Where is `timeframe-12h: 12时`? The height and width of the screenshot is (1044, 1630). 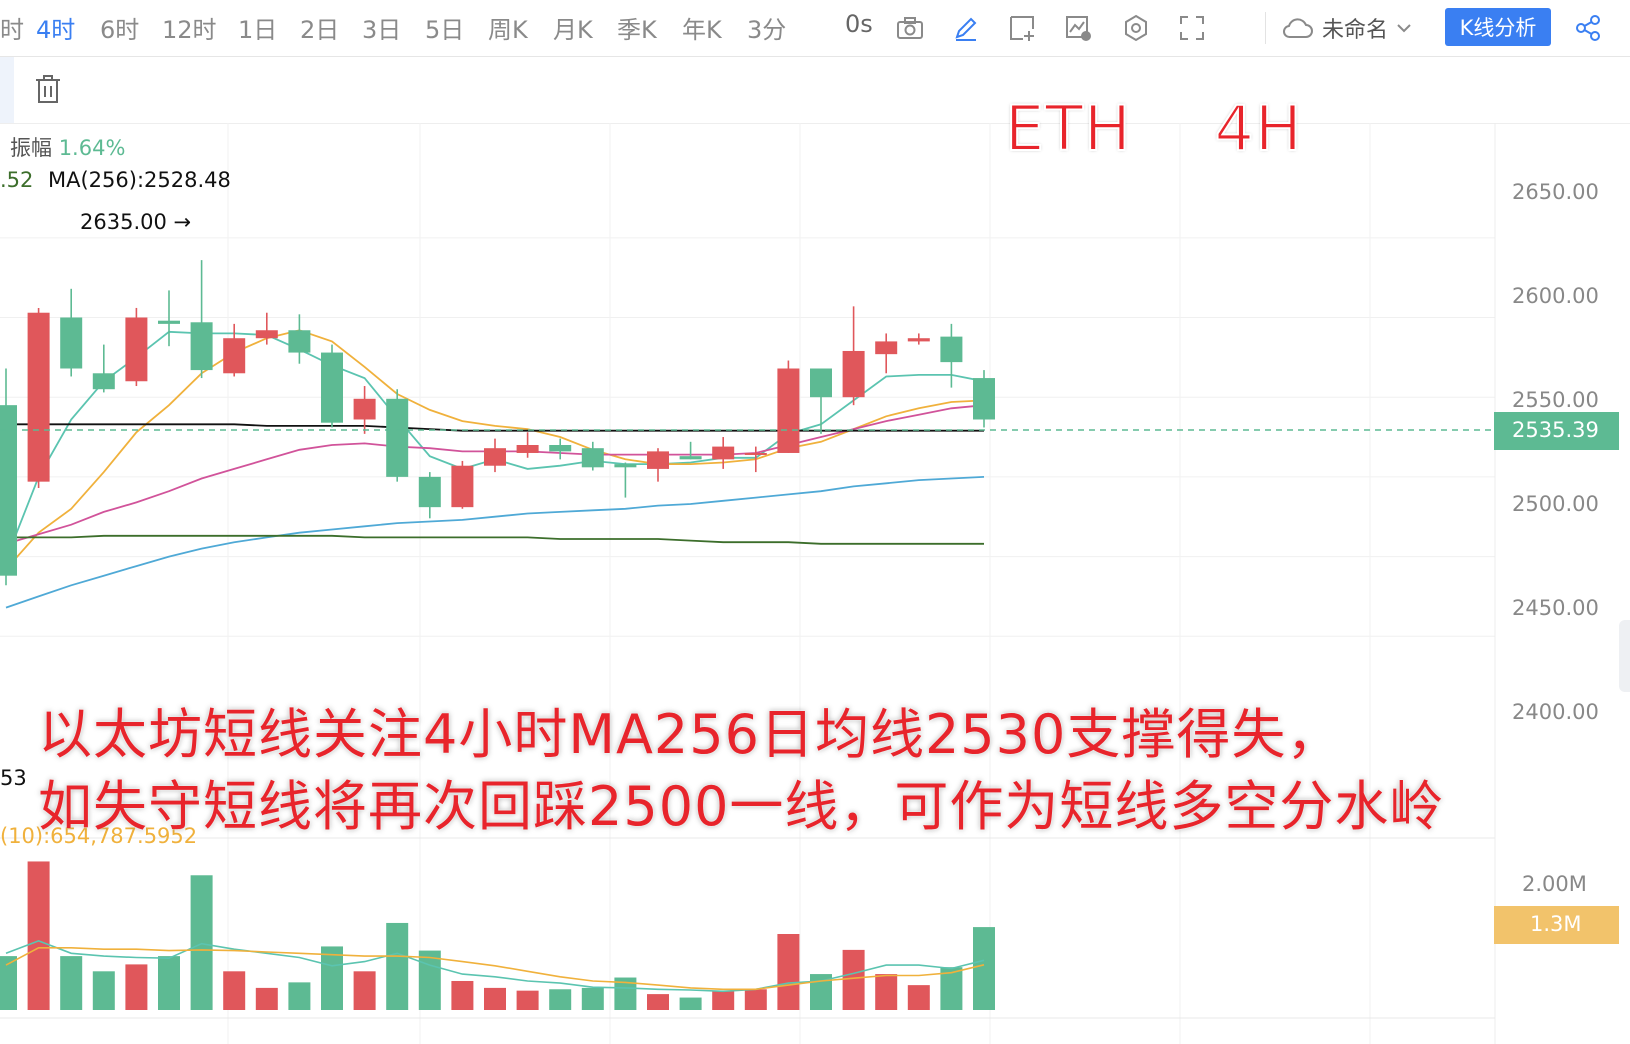
timeframe-12h: 12时 is located at coordinates (189, 30).